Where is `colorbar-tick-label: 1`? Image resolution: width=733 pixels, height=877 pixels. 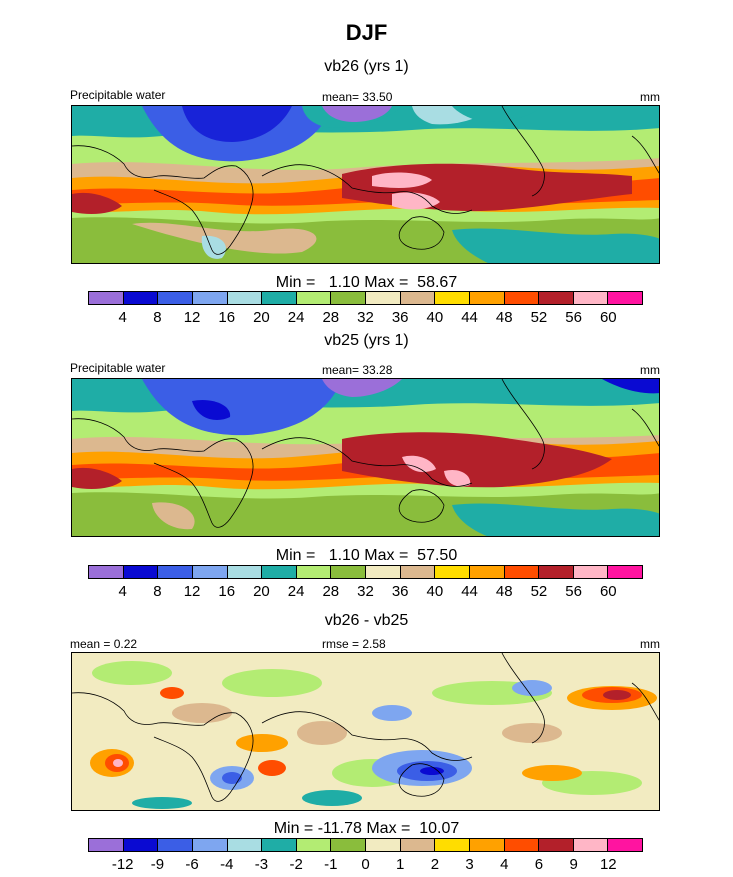
colorbar-tick-label: 1 is located at coordinates (400, 864).